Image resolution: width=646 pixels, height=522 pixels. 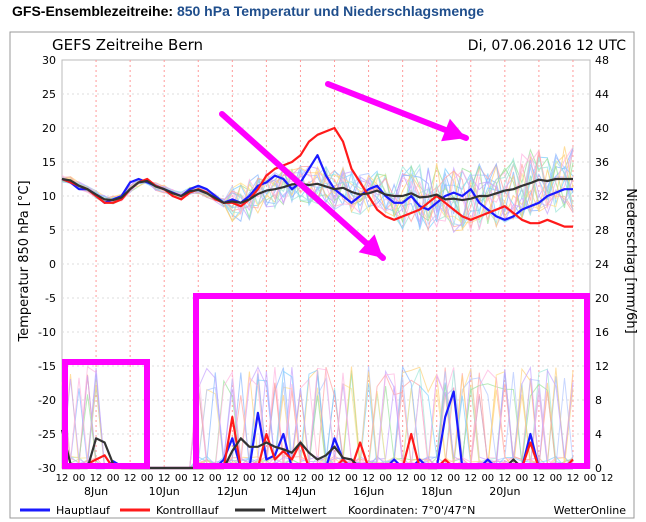 I want to click on x-date-label: 10Jun, so click(x=164, y=491).